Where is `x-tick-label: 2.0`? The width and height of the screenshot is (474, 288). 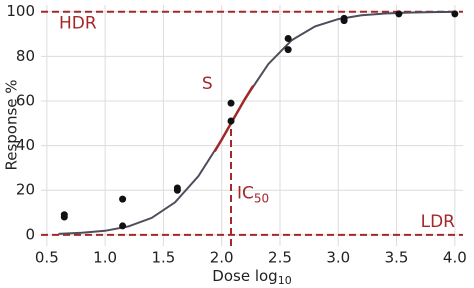
x-tick-label: 2.0 is located at coordinates (222, 258).